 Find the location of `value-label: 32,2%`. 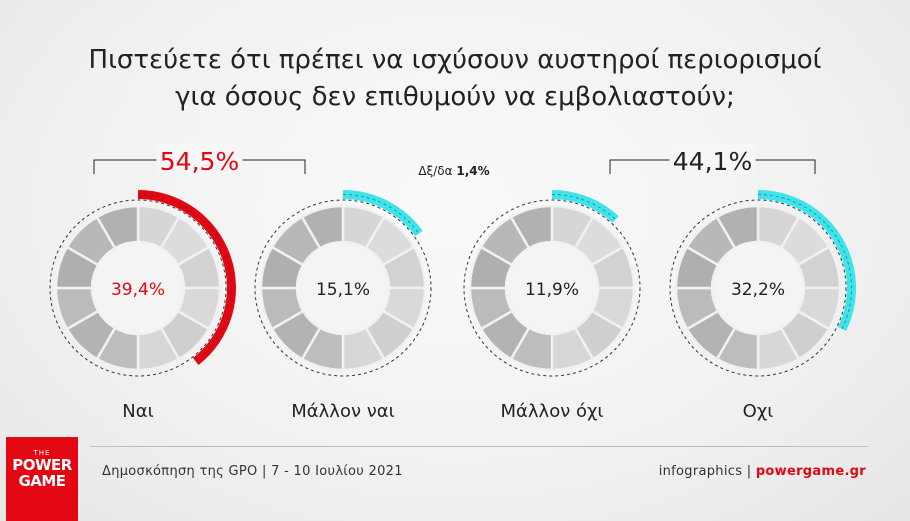

value-label: 32,2% is located at coordinates (758, 290).